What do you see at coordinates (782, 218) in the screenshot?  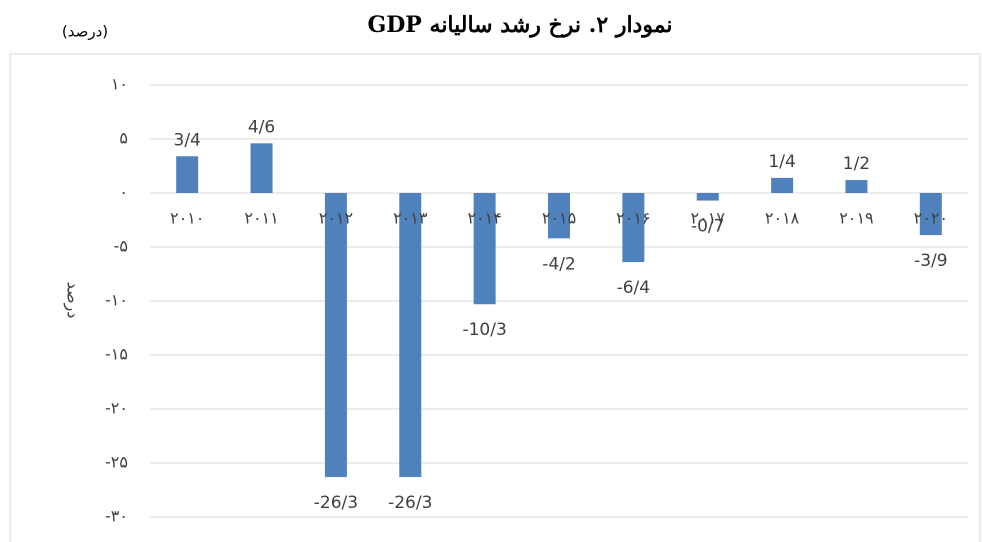 I see `x-tick-label: ۲۰۱۸` at bounding box center [782, 218].